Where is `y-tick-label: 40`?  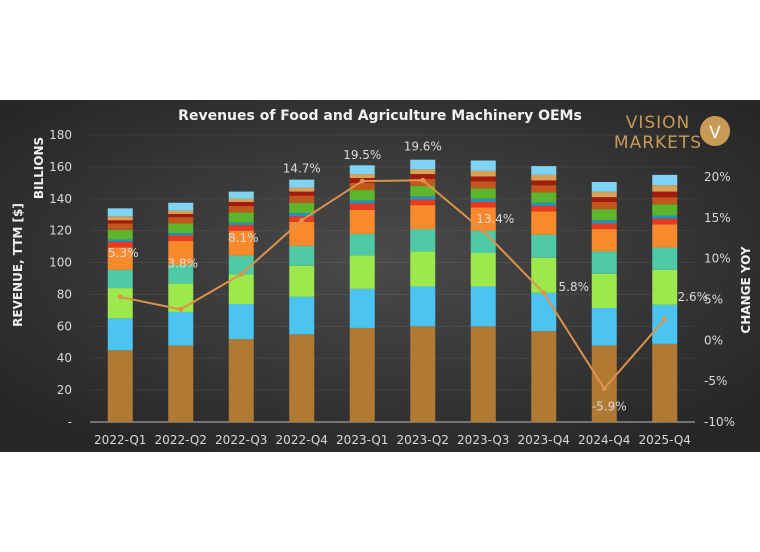
y-tick-label: 40 is located at coordinates (64, 358).